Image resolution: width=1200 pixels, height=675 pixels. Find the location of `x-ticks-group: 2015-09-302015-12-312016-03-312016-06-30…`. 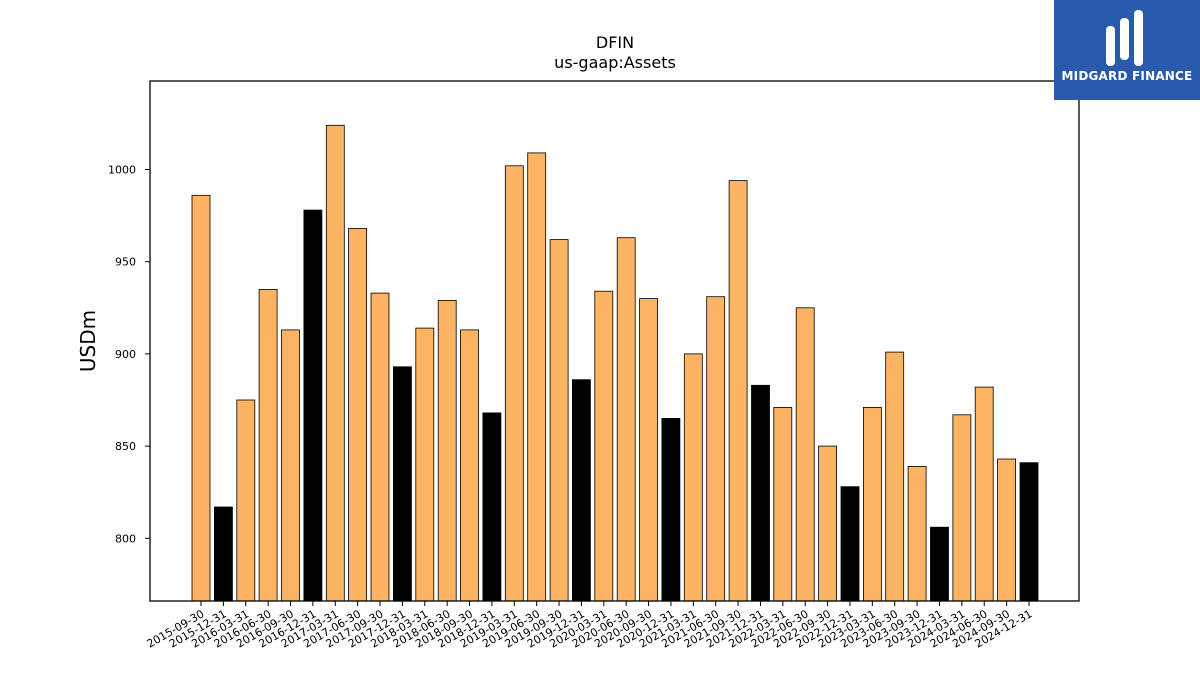

x-ticks-group: 2015-09-302015-12-312016-03-312016-06-30… is located at coordinates (590, 626).